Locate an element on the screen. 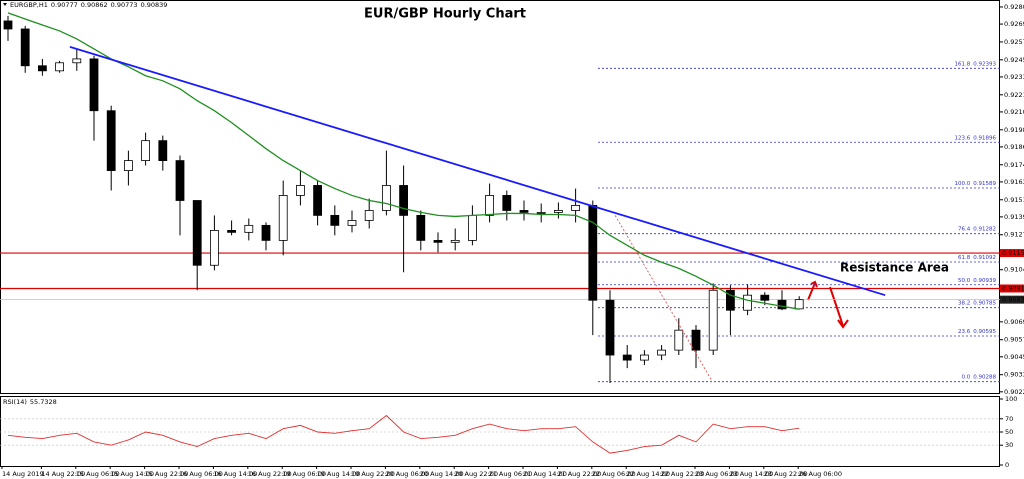 This screenshot has height=479, width=1024. rsi-tick-label: 0 is located at coordinates (1007, 465).